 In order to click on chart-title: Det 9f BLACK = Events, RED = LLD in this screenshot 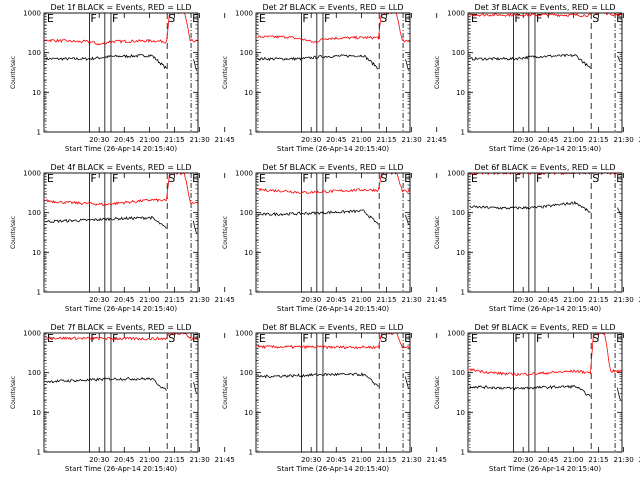, I will do `click(544, 327)`.